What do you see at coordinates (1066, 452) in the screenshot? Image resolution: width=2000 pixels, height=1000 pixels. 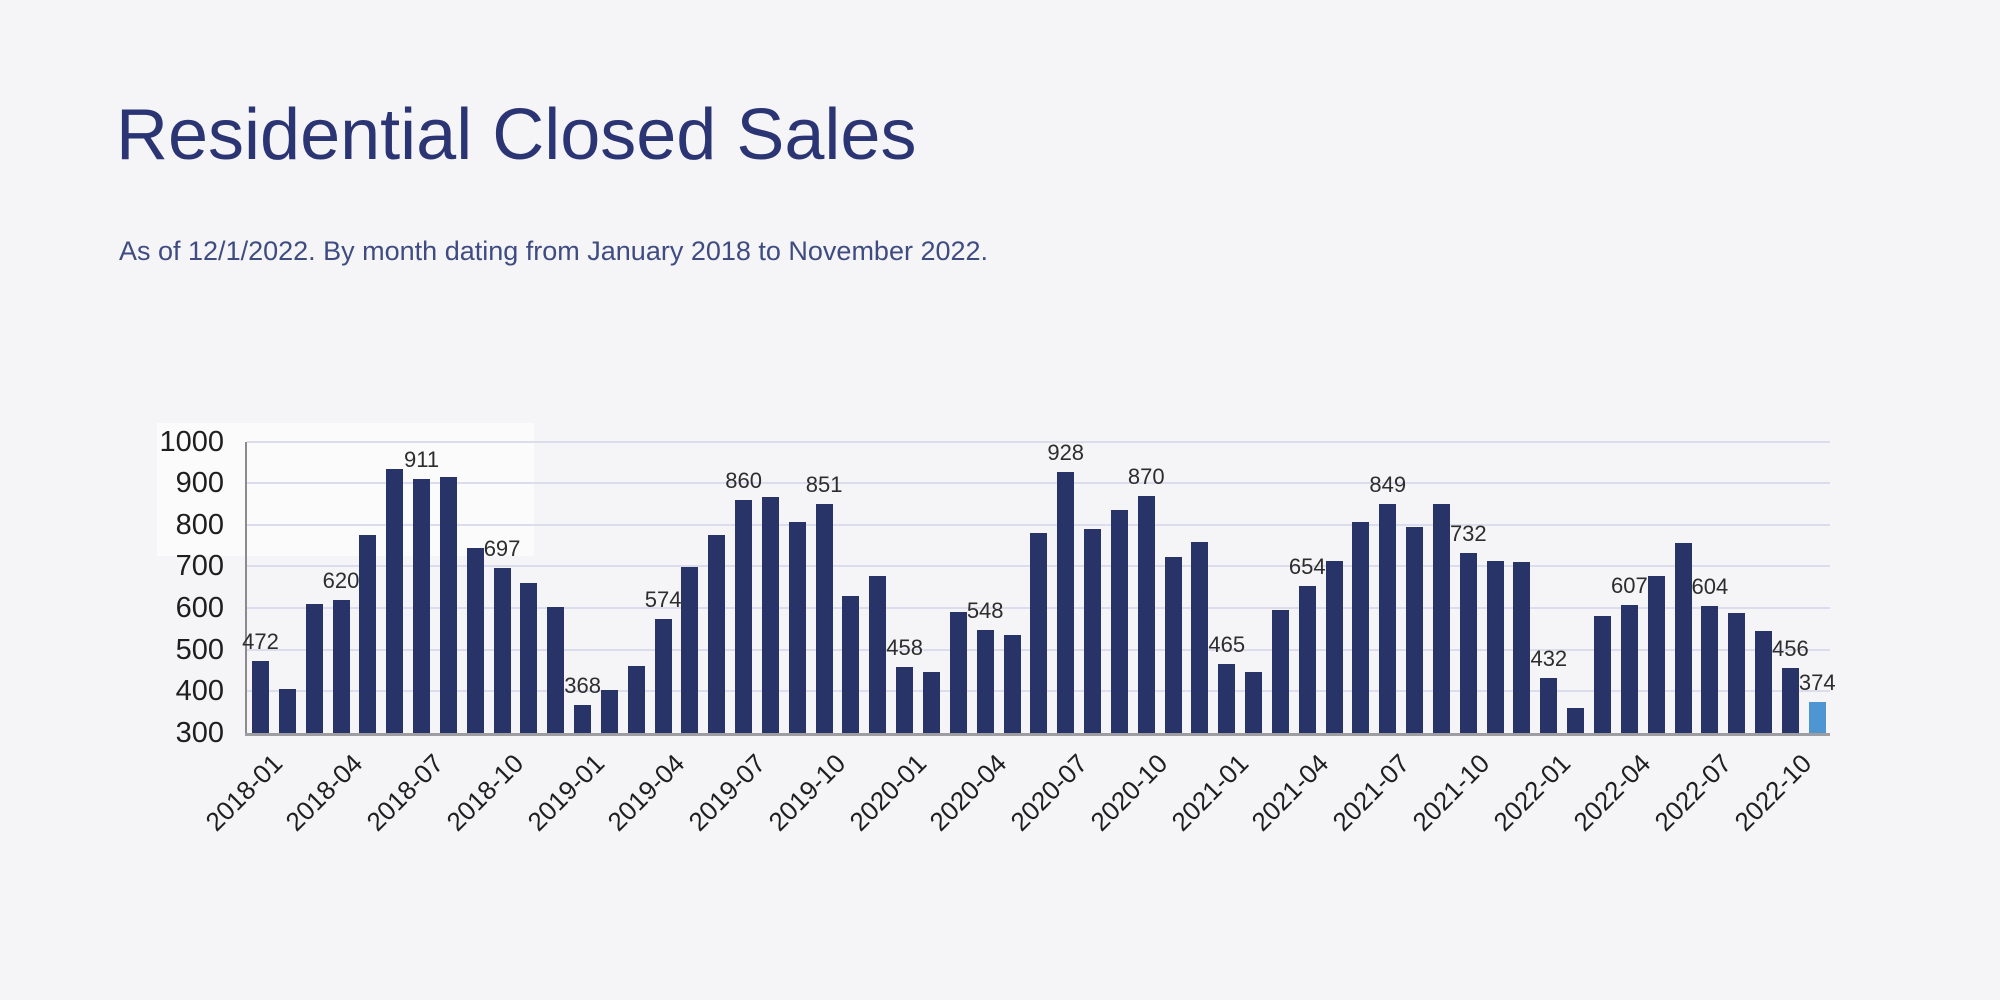 I see `value-label: 928` at bounding box center [1066, 452].